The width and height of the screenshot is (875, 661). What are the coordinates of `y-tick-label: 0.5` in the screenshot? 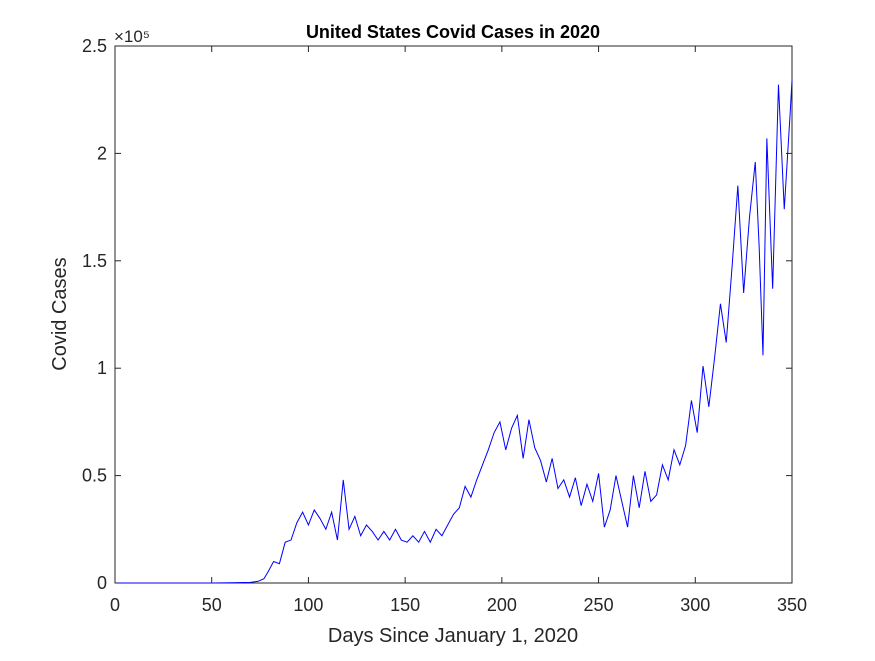 It's located at (94, 476).